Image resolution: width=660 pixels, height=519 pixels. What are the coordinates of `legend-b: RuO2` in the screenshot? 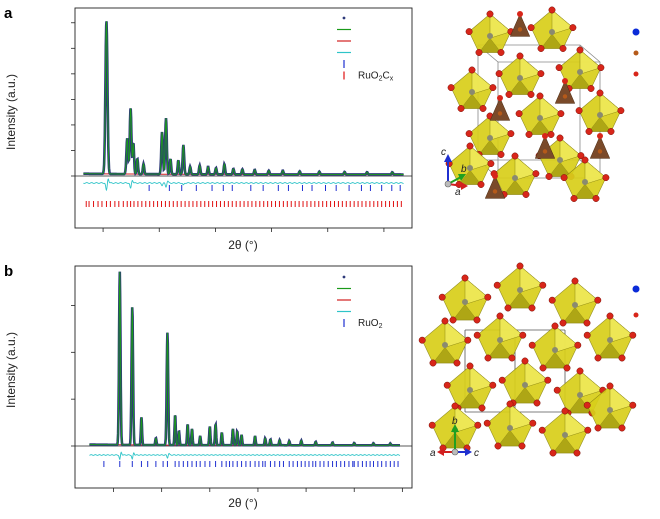 It's located at (360, 302).